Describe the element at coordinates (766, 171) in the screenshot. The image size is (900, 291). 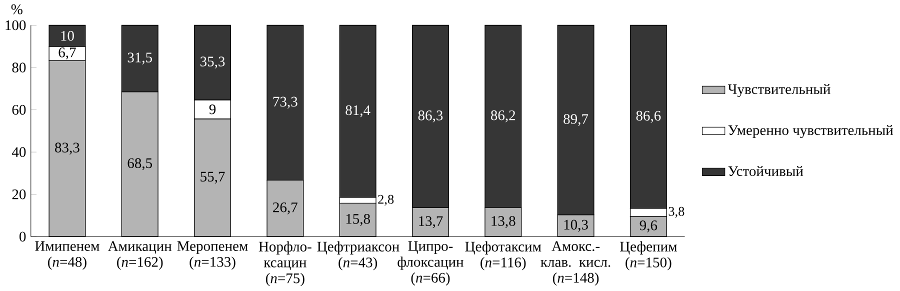
I see `legend-label: Устойчивый` at that location.